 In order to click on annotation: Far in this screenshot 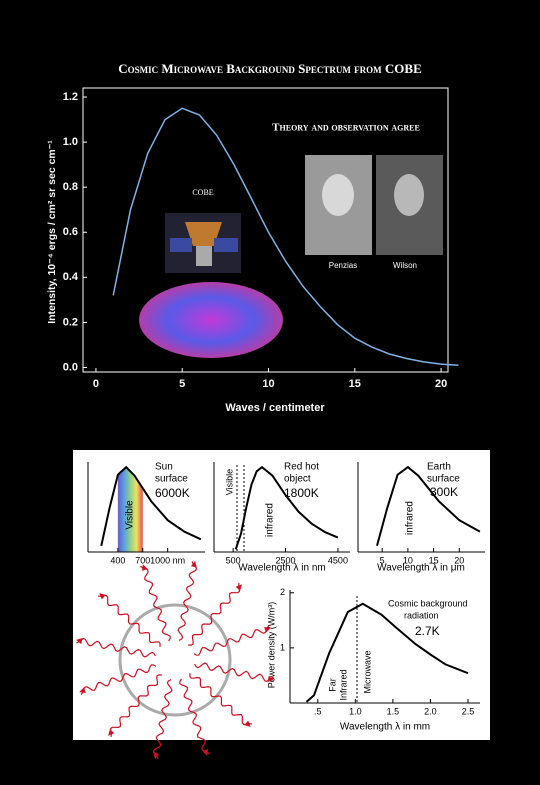, I will do `click(332, 685)`.